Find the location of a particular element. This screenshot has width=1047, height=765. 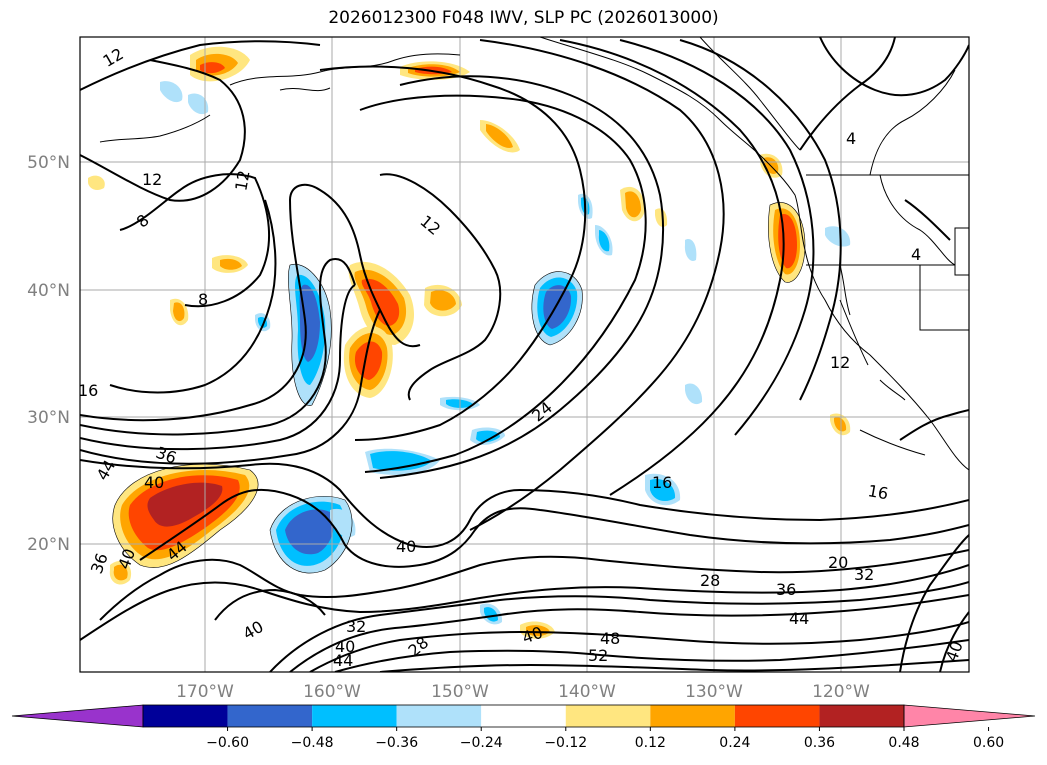

lat-label: 30°N is located at coordinates (48, 418).